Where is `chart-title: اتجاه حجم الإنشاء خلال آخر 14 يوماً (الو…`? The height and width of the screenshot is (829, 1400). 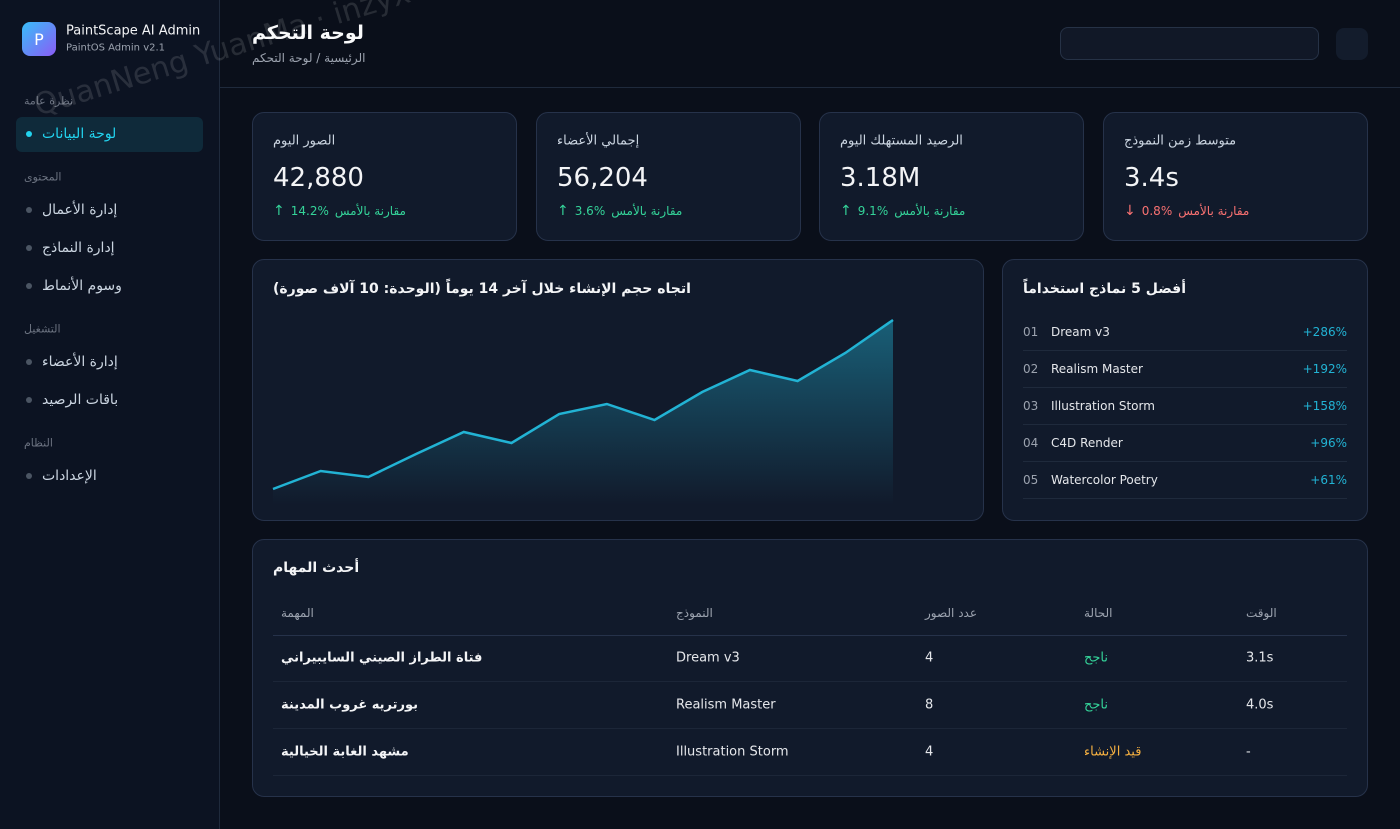 chart-title: اتجاه حجم الإنشاء خلال آخر 14 يوماً (الو… is located at coordinates (482, 289).